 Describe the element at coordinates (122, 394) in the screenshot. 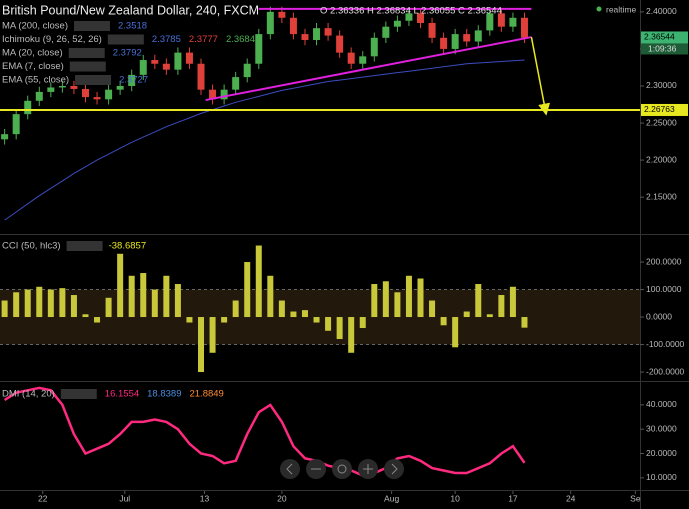

I see `pane-readout: 16.1554` at that location.